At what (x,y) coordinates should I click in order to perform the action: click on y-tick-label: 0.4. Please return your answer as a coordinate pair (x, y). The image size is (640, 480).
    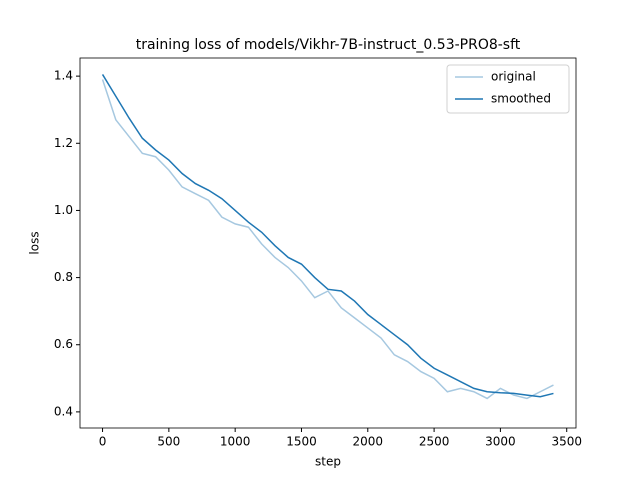
    Looking at the image, I should click on (63, 411).